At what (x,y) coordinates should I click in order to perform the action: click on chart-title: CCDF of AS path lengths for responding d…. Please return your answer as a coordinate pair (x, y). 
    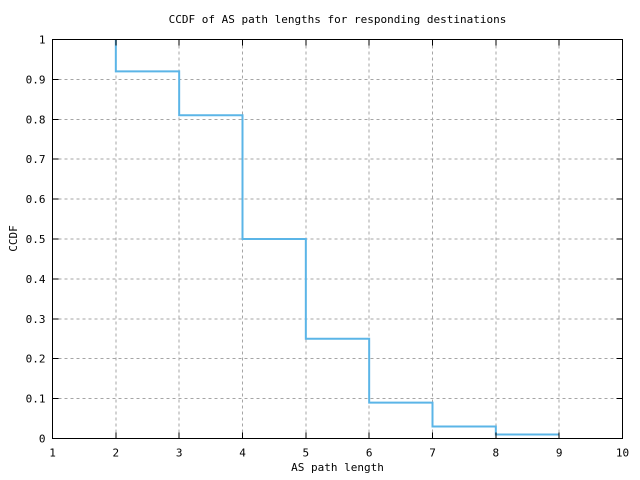
    Looking at the image, I should click on (337, 19).